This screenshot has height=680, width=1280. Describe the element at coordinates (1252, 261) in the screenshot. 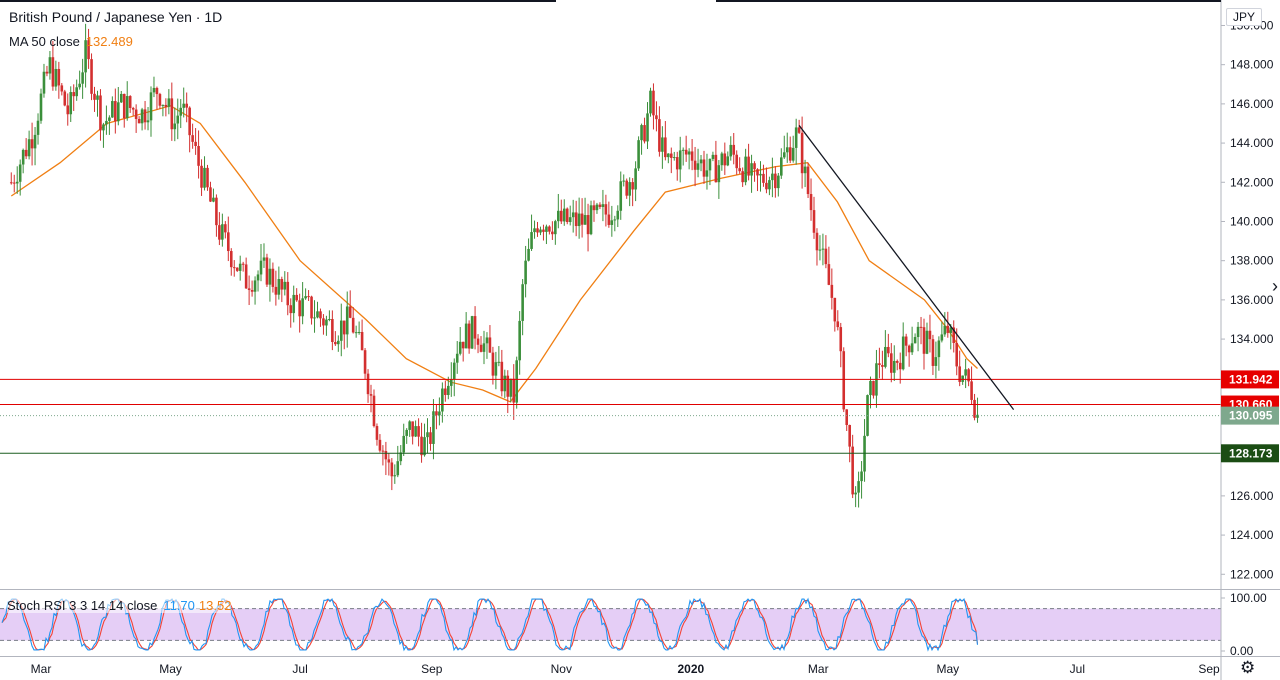

I see `y-tick-label: 138.000` at that location.